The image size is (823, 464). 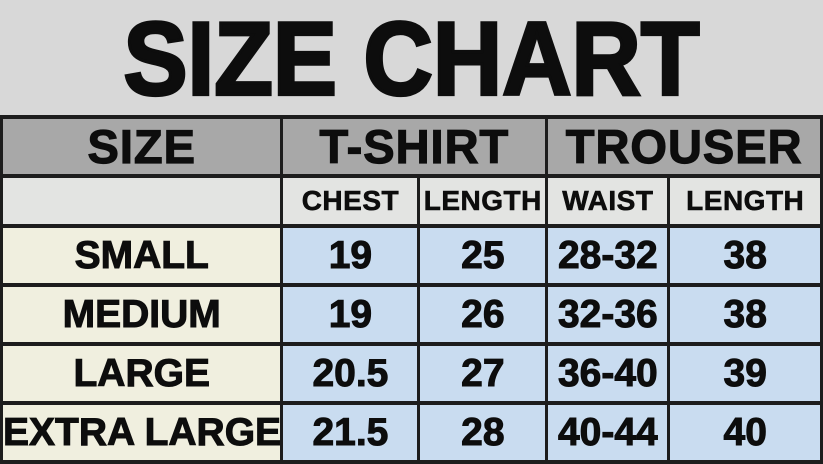 I want to click on measurement-cell: 28-32, so click(x=608, y=255).